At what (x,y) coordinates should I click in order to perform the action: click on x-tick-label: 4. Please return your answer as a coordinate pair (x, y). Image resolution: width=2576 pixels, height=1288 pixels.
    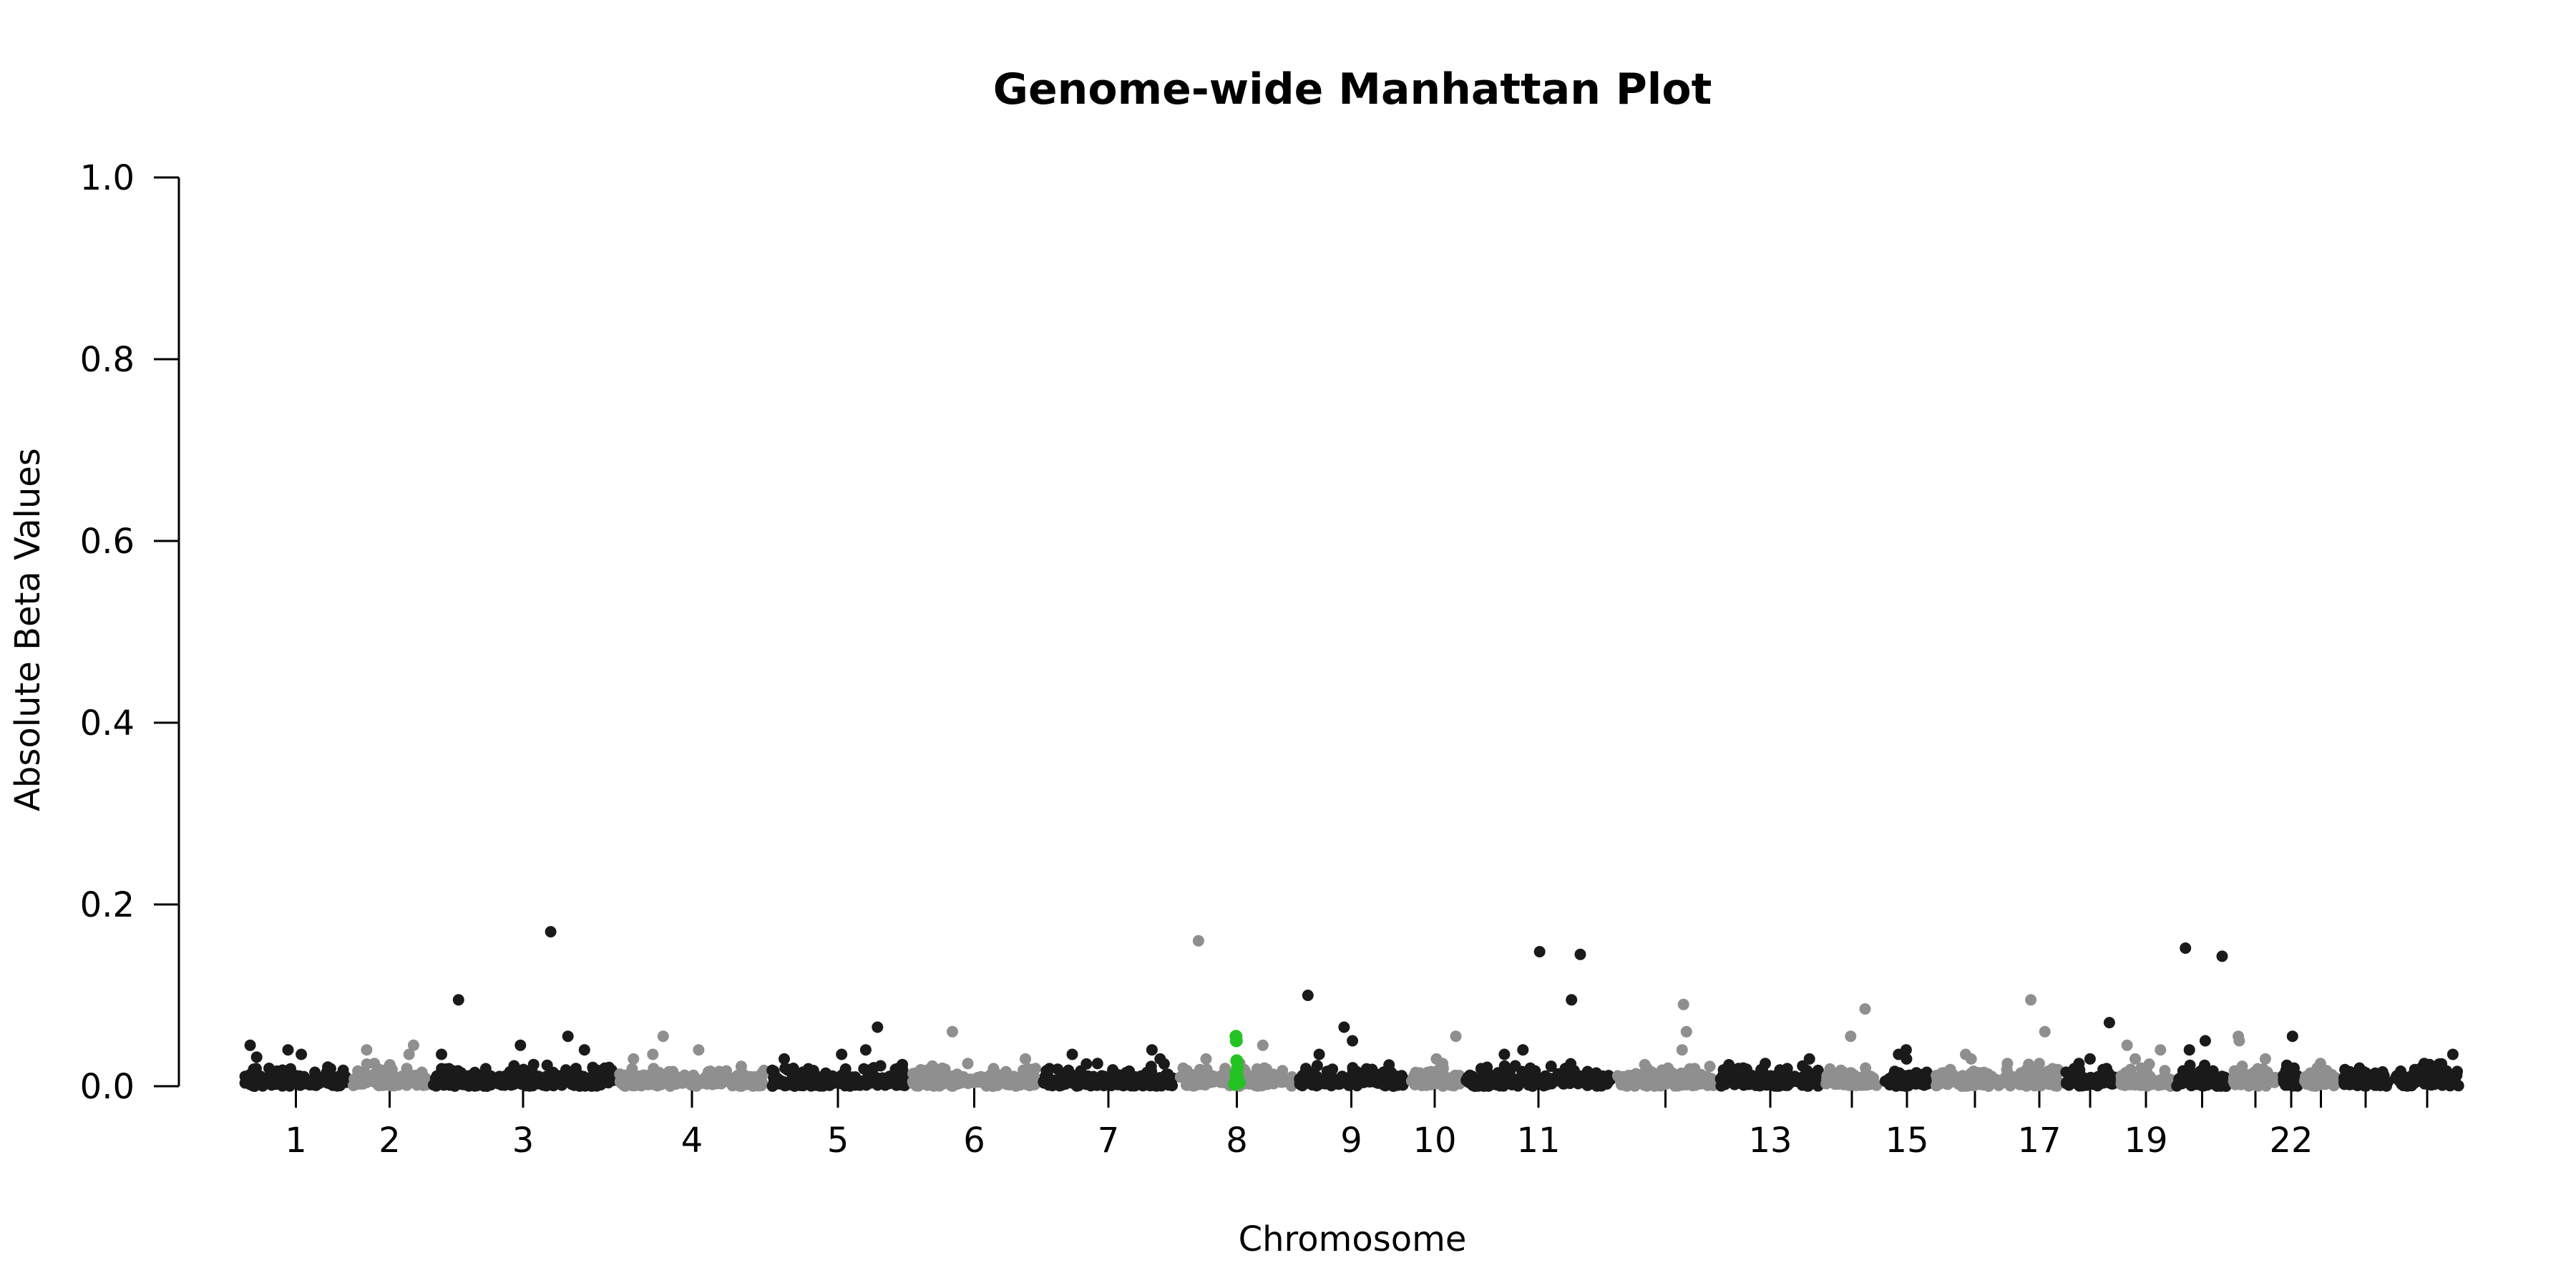
    Looking at the image, I should click on (692, 1141).